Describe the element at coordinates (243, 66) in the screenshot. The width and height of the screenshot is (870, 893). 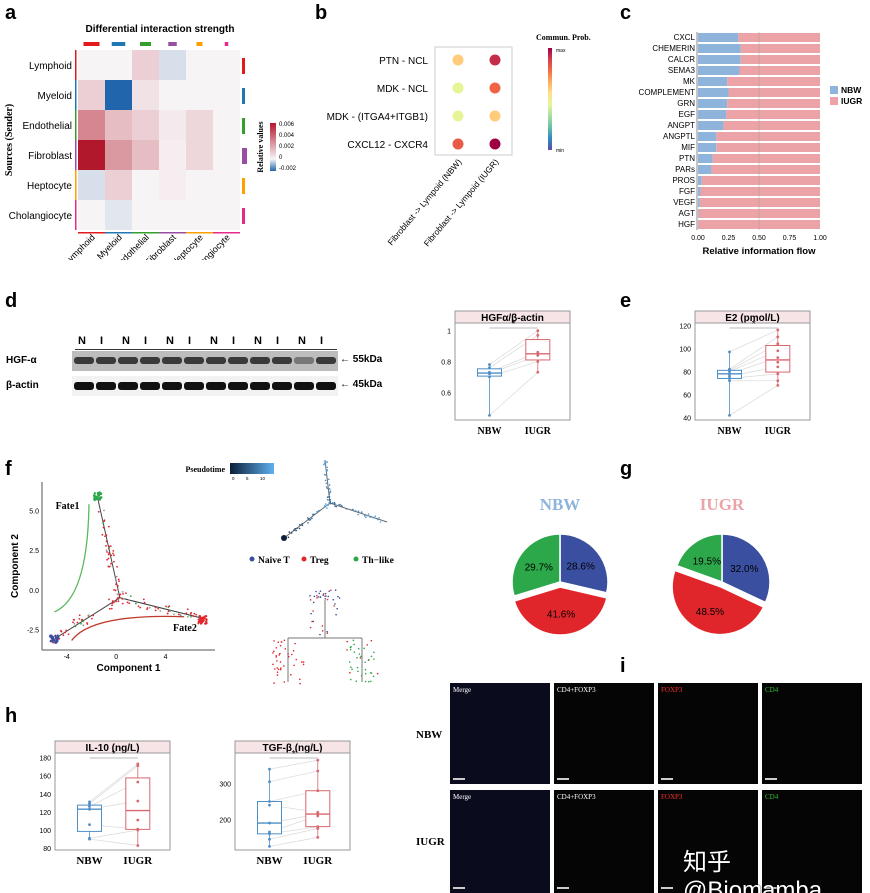
I see `row-sum-bar` at that location.